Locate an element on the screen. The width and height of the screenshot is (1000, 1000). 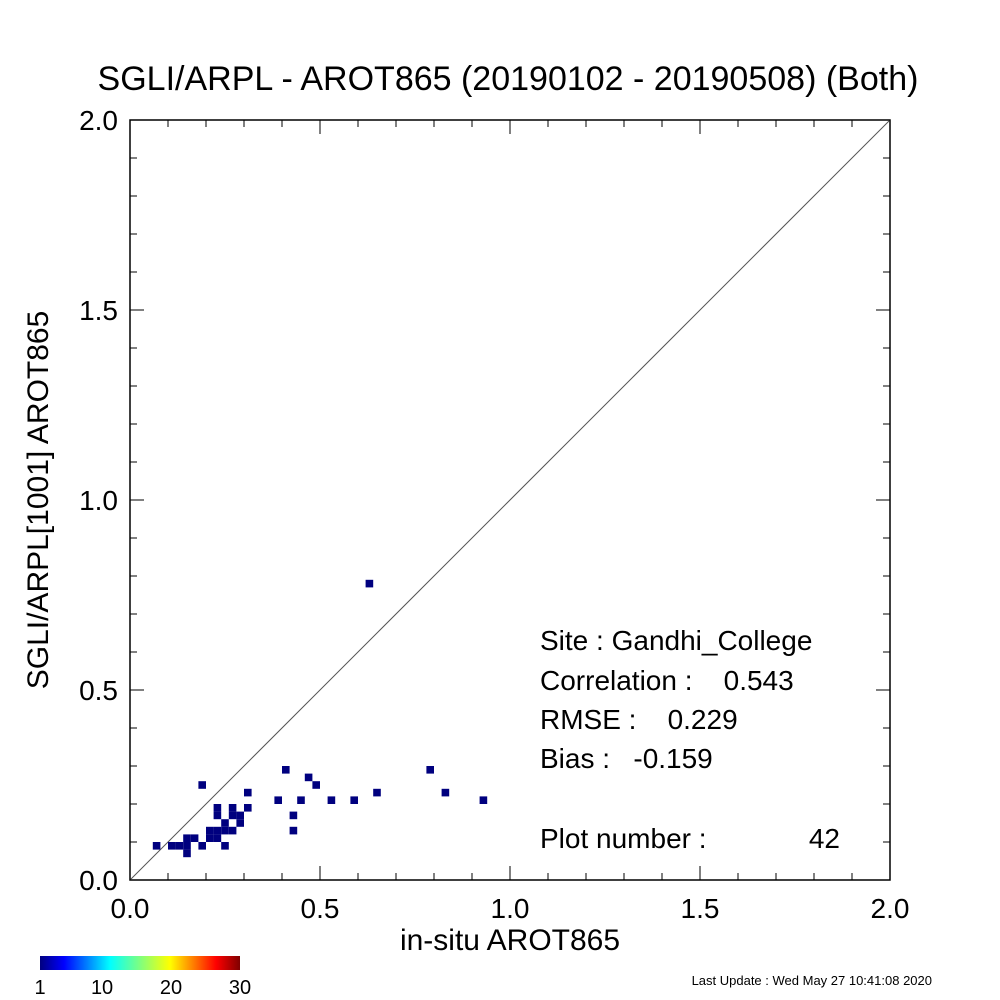
y-tick-label: 1.0 is located at coordinates (98, 500).